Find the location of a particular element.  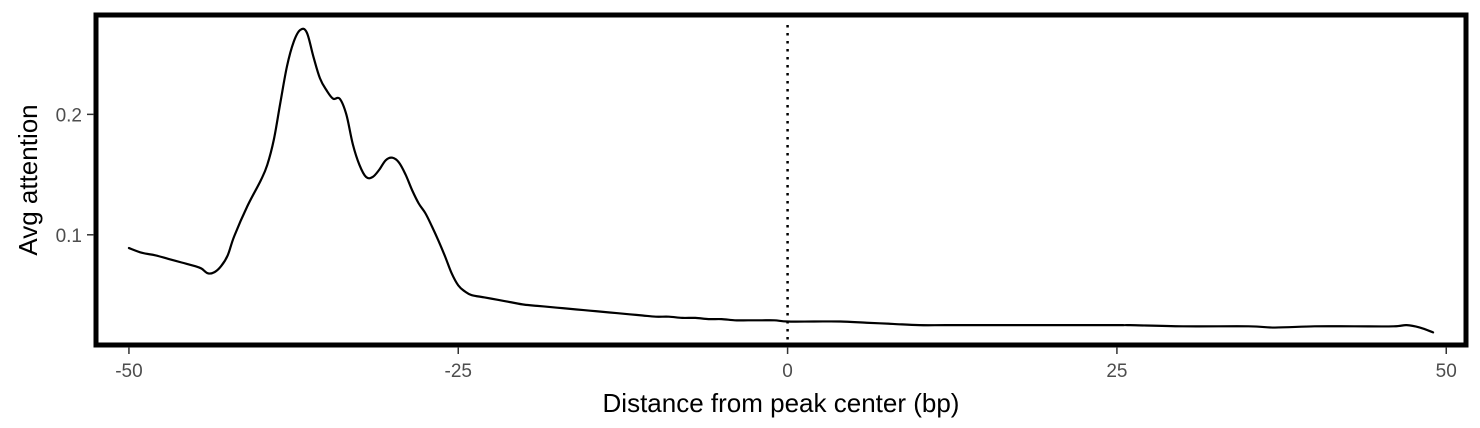

y-axis: 0.1 0.2 is located at coordinates (75, 176).